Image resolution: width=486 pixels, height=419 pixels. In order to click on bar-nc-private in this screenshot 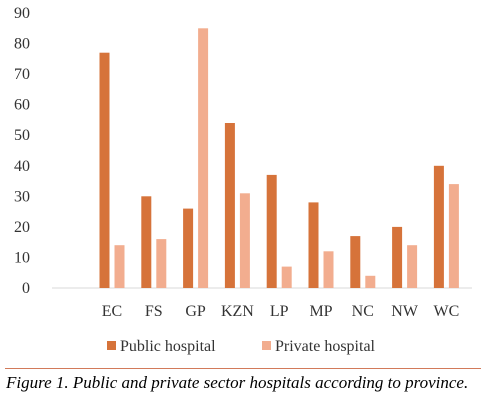, I will do `click(370, 281)`.